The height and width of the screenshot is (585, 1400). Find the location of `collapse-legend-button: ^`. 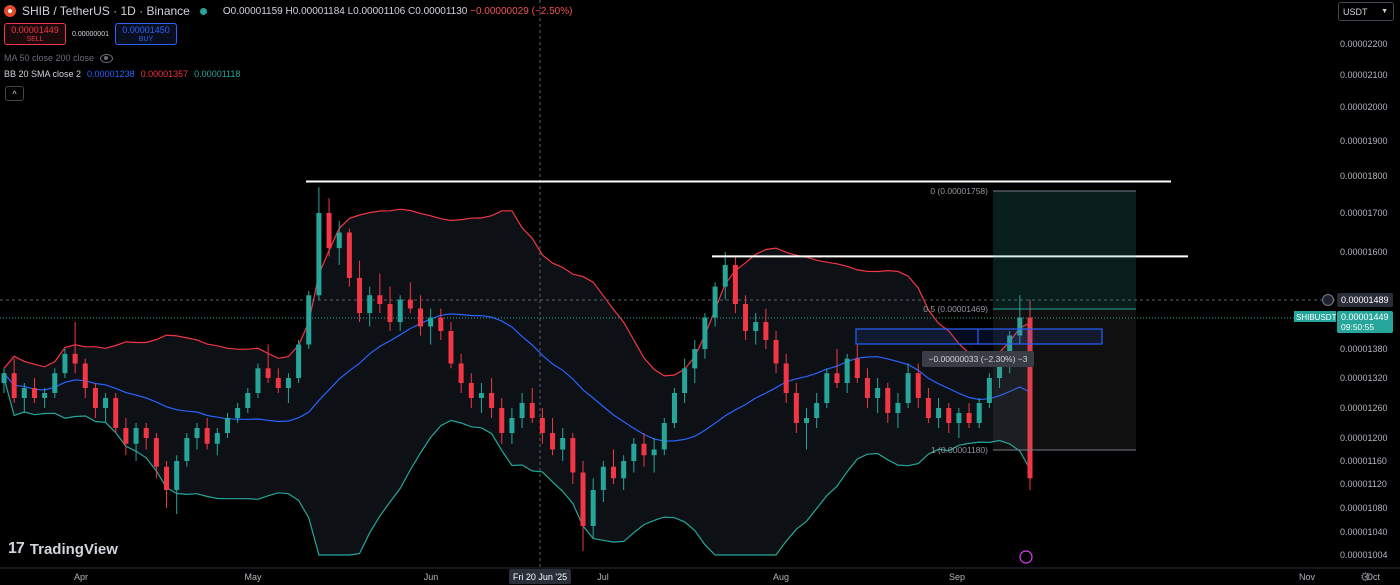

collapse-legend-button: ^ is located at coordinates (14, 93).